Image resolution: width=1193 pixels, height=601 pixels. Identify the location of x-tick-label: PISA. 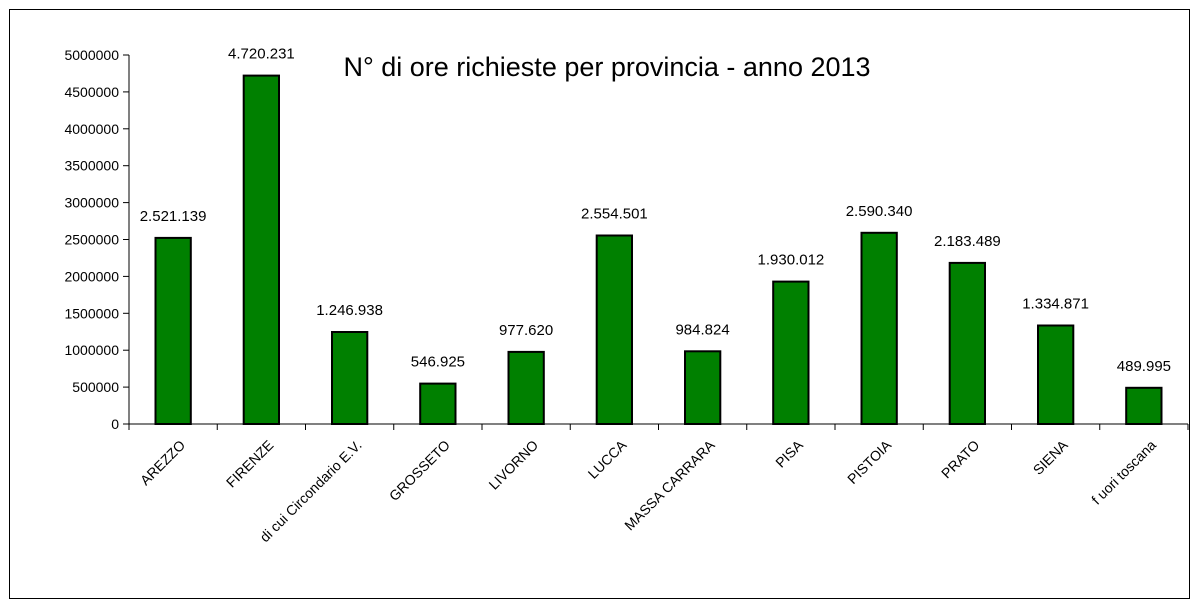
(789, 453).